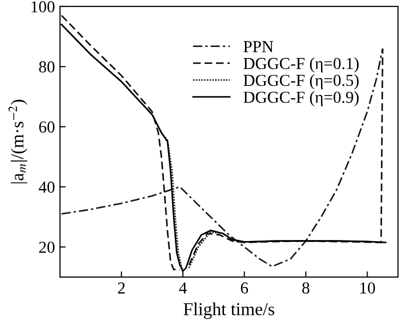  I want to click on x-tick-label: 8, so click(306, 288).